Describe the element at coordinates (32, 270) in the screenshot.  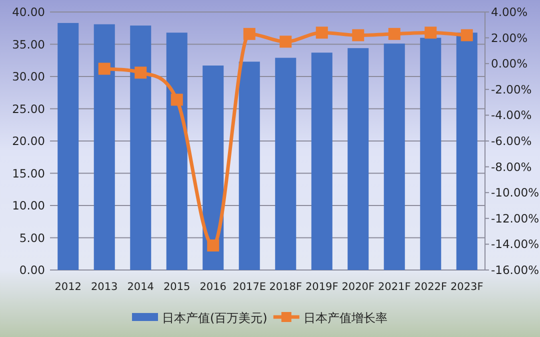
I see `y-tick-label: 0.00` at that location.